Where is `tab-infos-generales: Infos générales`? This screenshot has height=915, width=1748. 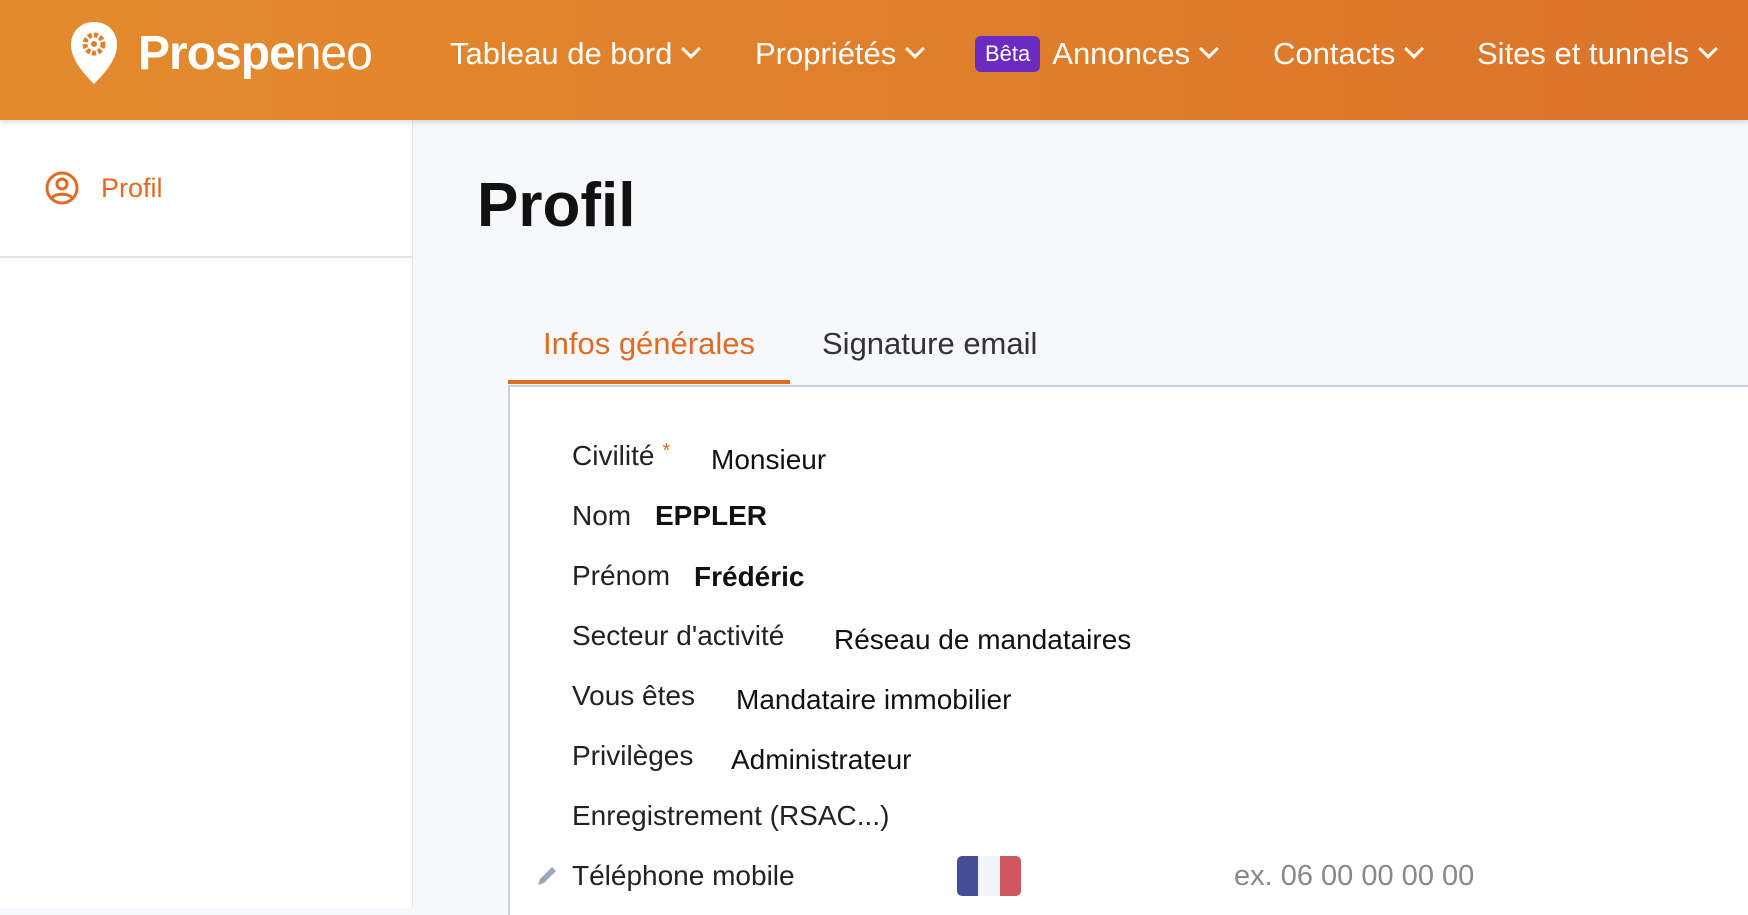
tab-infos-generales: Infos générales is located at coordinates (649, 355).